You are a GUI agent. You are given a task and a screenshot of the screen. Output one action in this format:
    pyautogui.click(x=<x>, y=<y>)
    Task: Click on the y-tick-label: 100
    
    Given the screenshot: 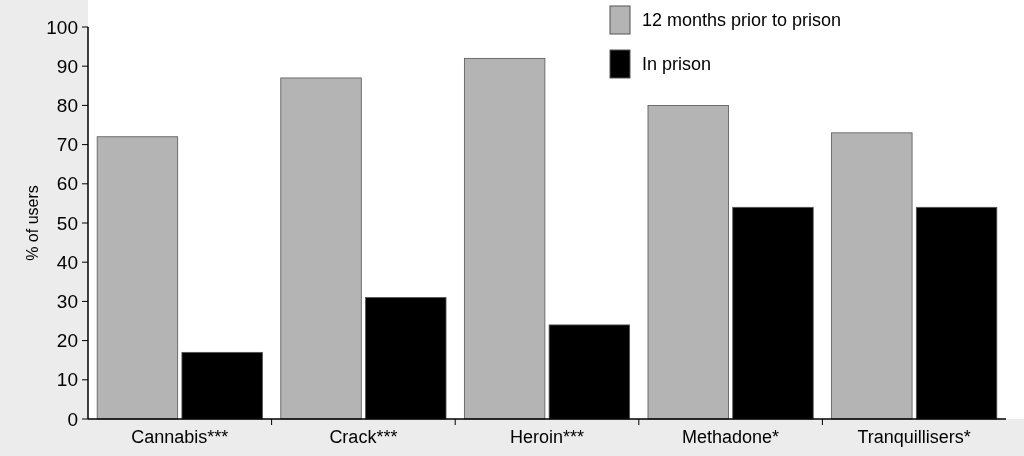 What is the action you would take?
    pyautogui.click(x=62, y=27)
    